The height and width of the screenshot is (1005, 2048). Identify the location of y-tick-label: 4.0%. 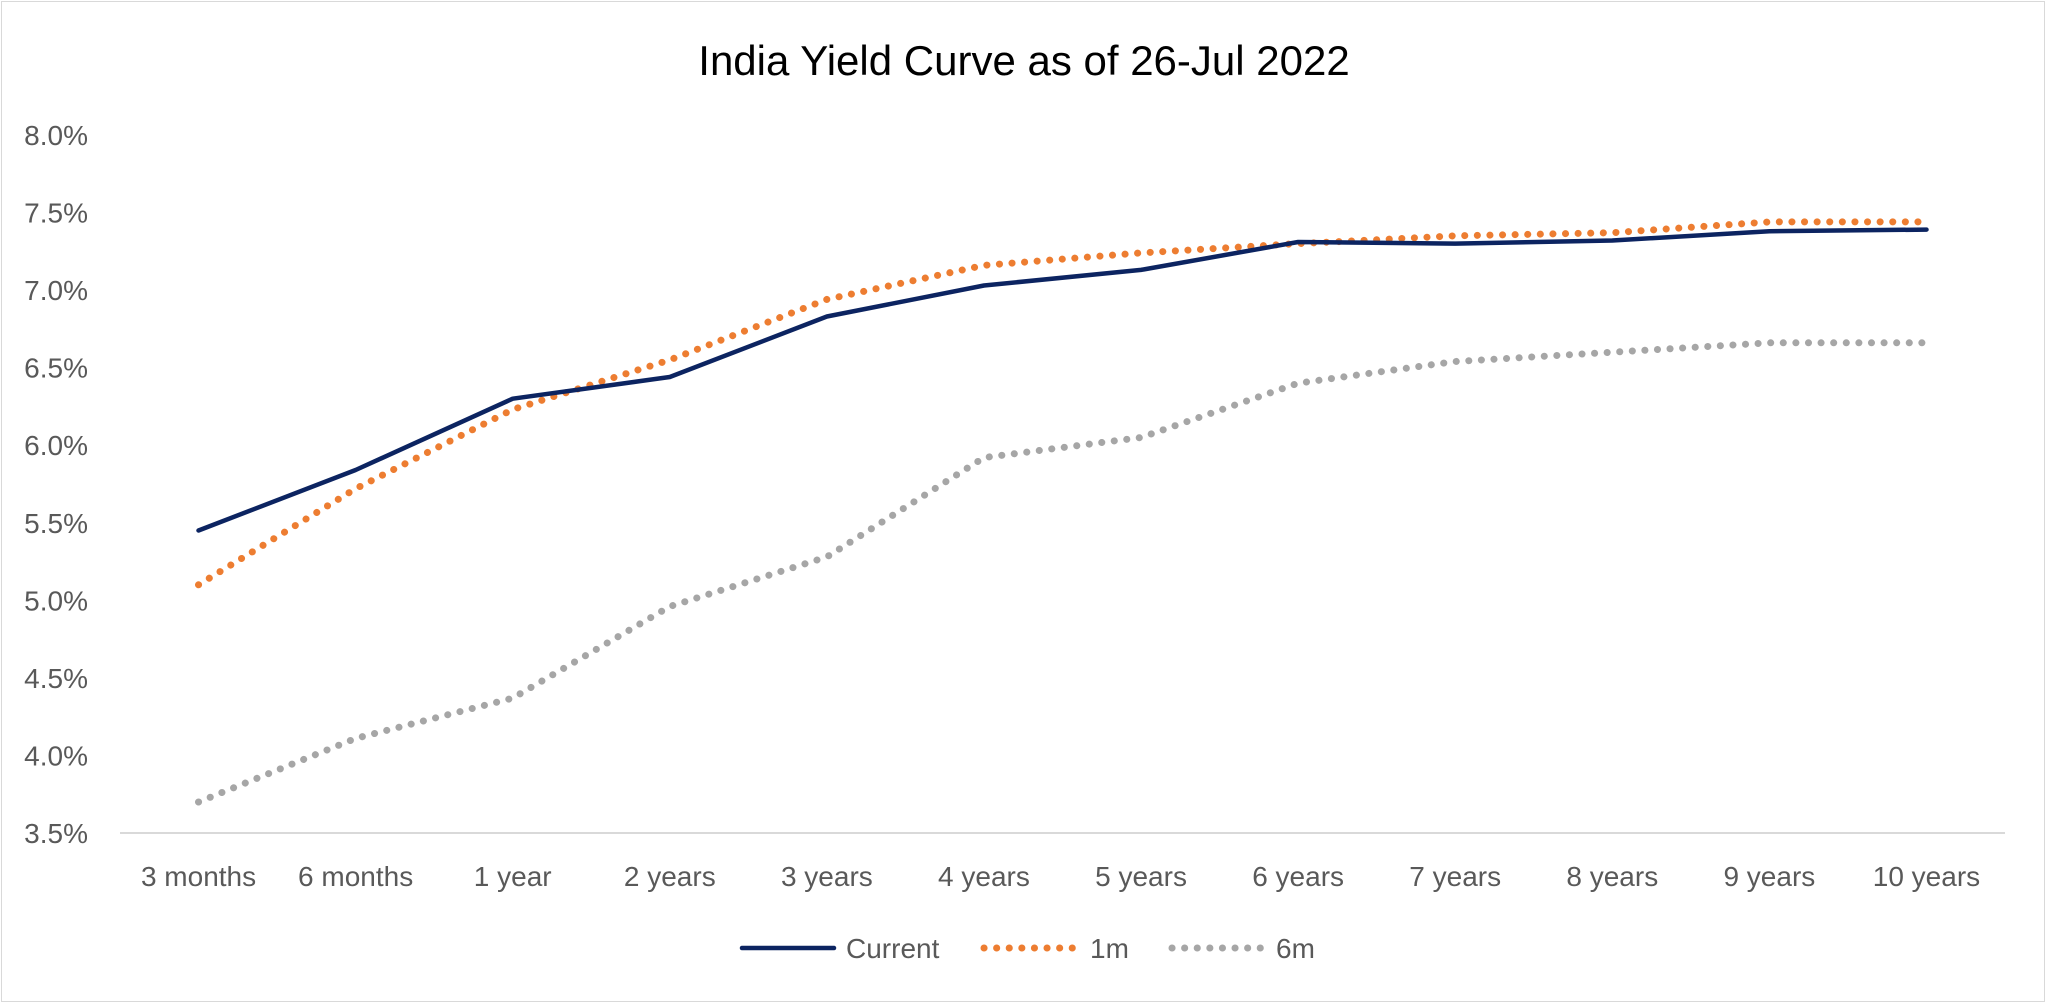
(56, 755).